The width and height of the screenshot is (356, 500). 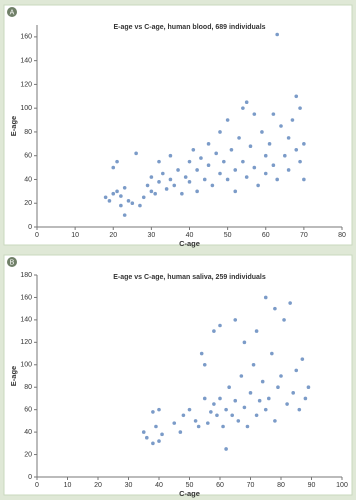 What do you see at coordinates (75, 235) in the screenshot?
I see `x-tick-label: 10` at bounding box center [75, 235].